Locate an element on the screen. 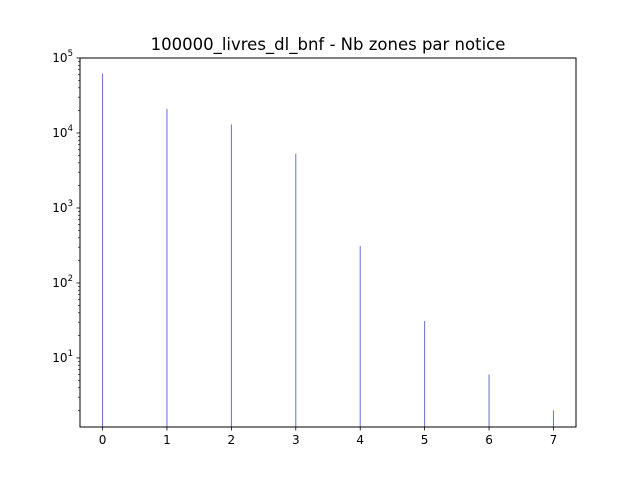 This screenshot has width=640, height=480. y-tick-label-1: 10¹ is located at coordinates (62, 357).